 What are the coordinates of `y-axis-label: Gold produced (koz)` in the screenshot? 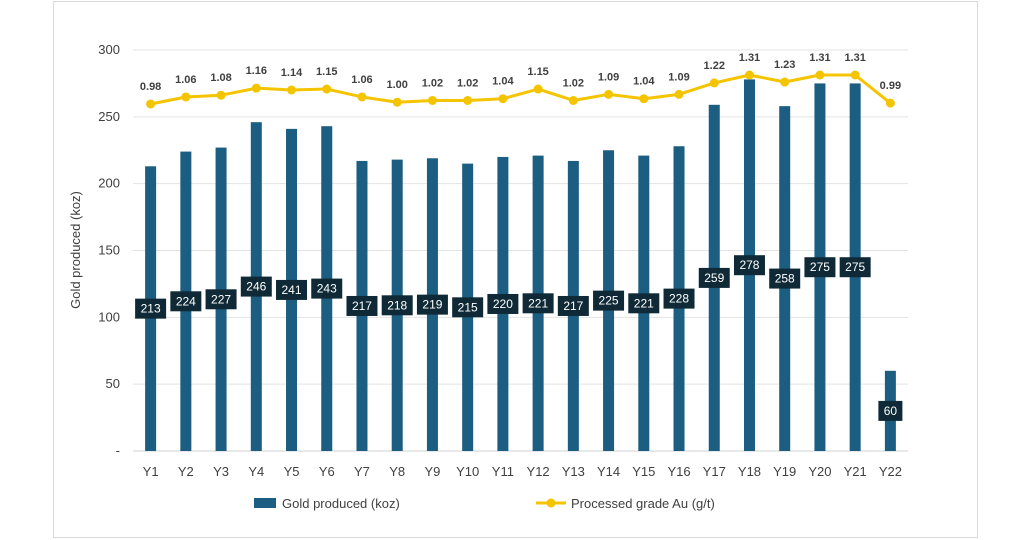 It's located at (75, 250).